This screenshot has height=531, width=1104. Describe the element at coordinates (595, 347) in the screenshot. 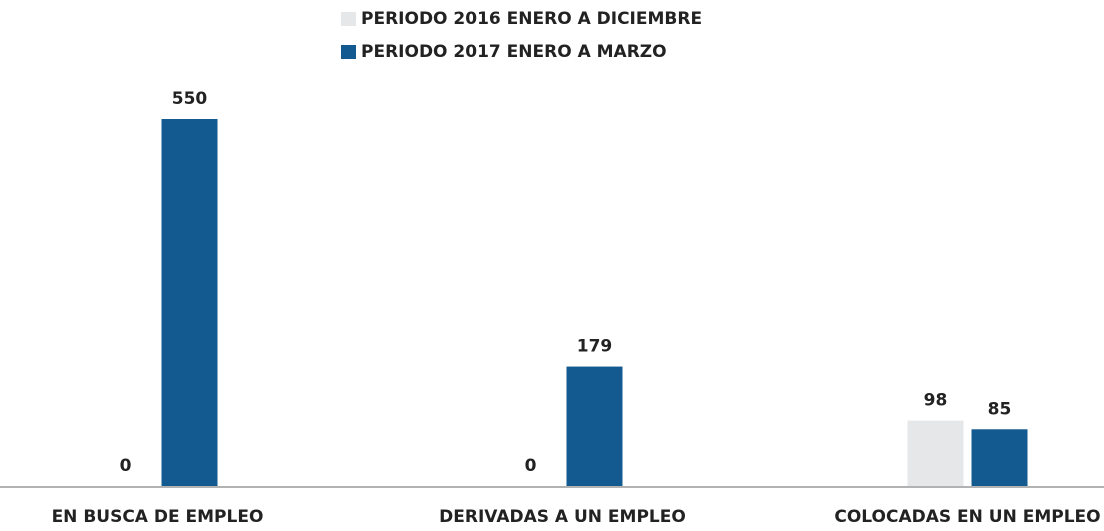

I see `data-label: 179` at that location.